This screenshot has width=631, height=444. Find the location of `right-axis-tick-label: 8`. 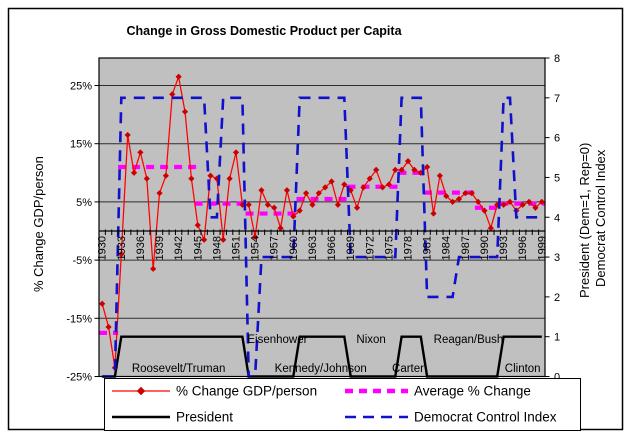

right-axis-tick-label: 8 is located at coordinates (557, 59).